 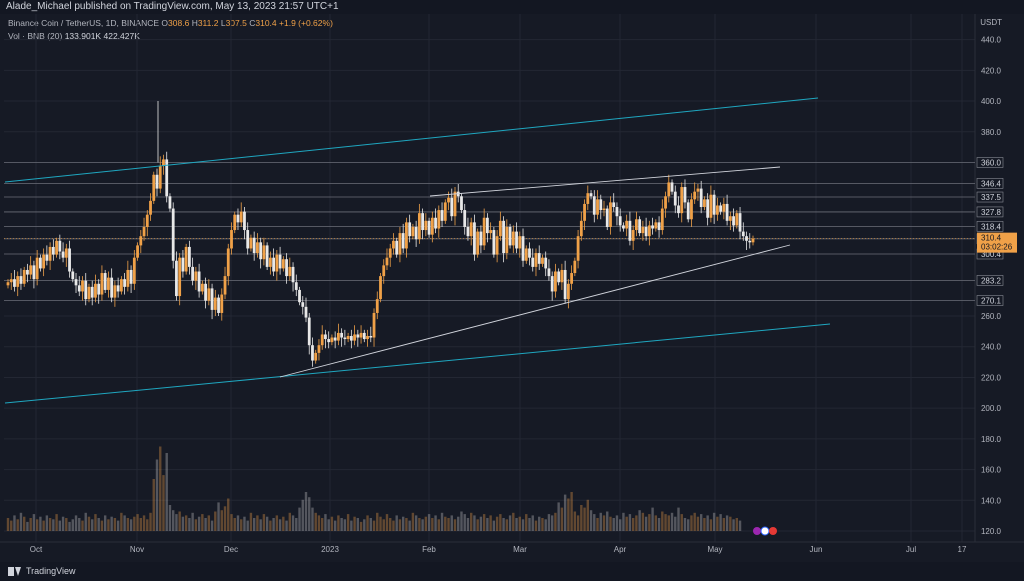 I want to click on y-tick-label: 440.0, so click(x=991, y=40).